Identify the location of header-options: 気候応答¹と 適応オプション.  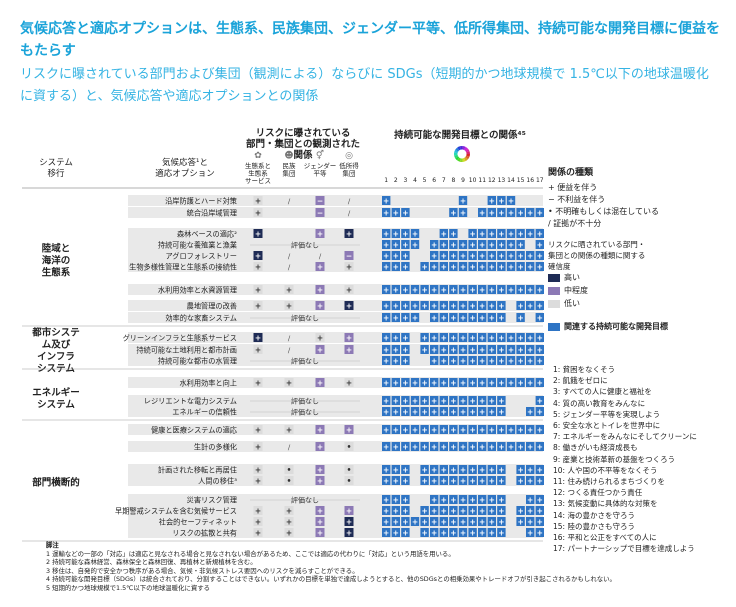
(185, 168).